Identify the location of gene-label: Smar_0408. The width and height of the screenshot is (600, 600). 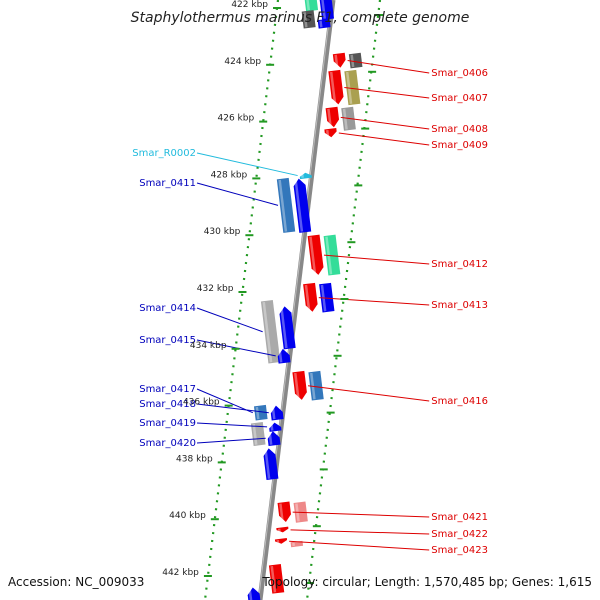
(459, 129).